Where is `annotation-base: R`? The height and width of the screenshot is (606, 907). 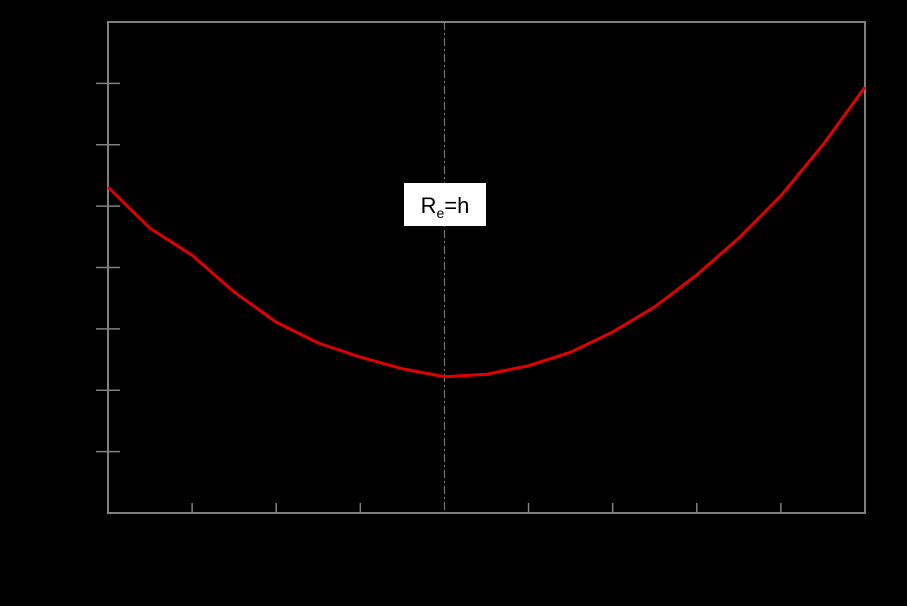 annotation-base: R is located at coordinates (429, 205).